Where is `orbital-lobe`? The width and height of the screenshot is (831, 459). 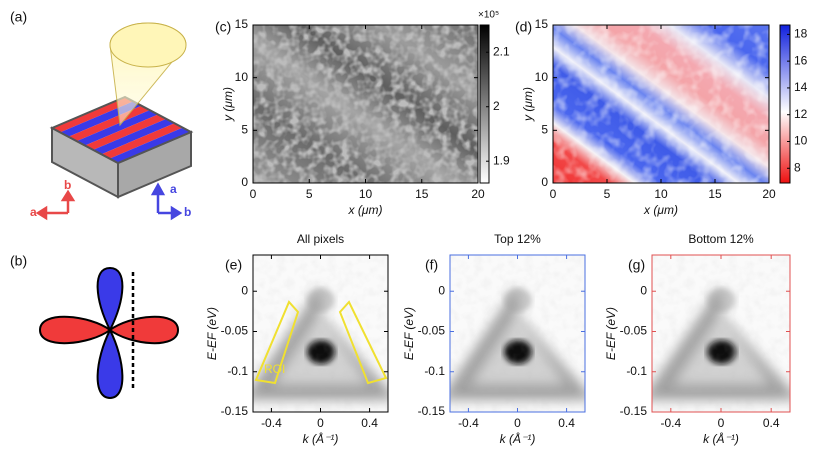
orbital-lobe is located at coordinates (110, 333).